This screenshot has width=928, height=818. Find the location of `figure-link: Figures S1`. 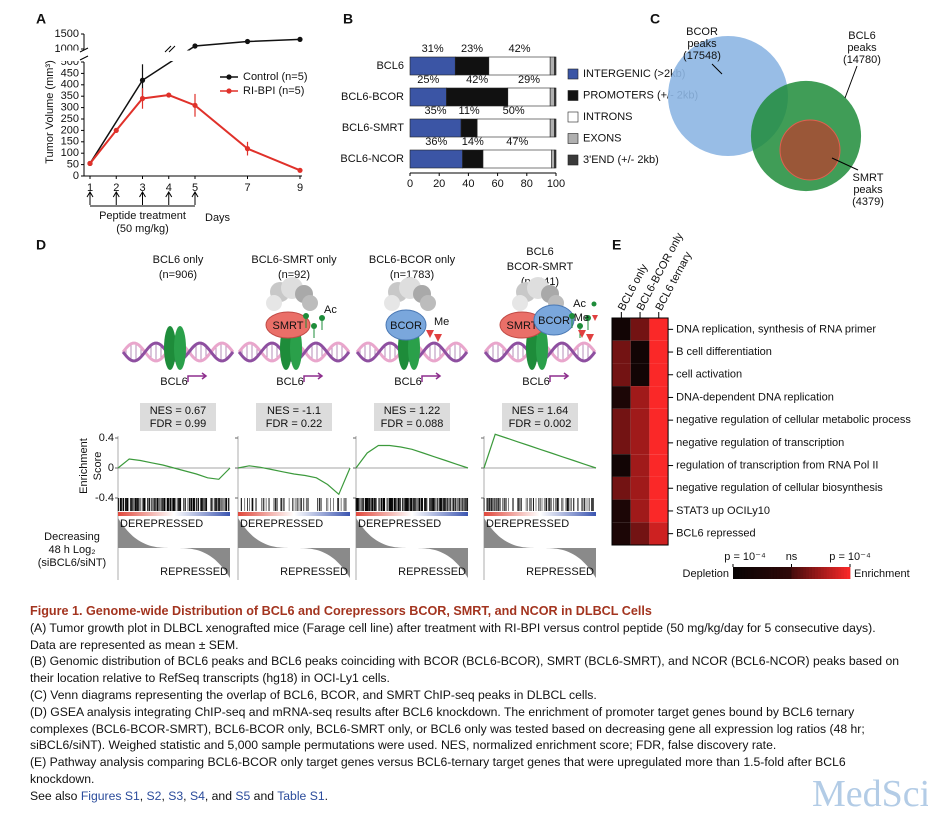

figure-link: Figures S1 is located at coordinates (110, 795).